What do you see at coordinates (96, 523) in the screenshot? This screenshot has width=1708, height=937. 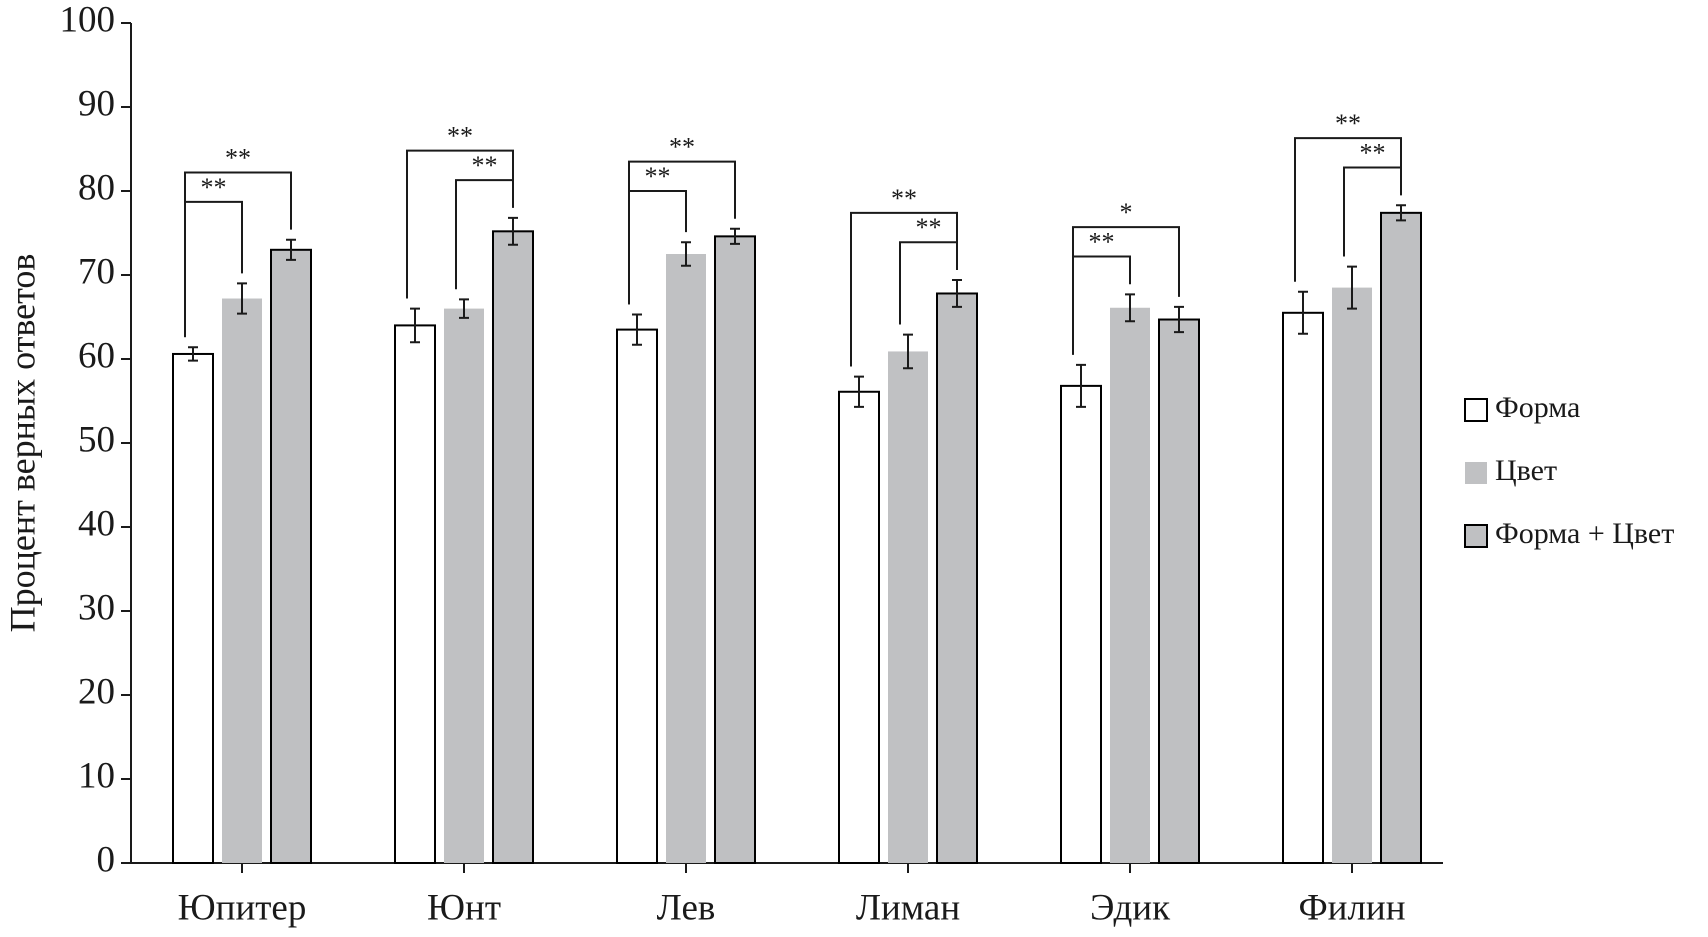 I see `y-tick-label: 40` at bounding box center [96, 523].